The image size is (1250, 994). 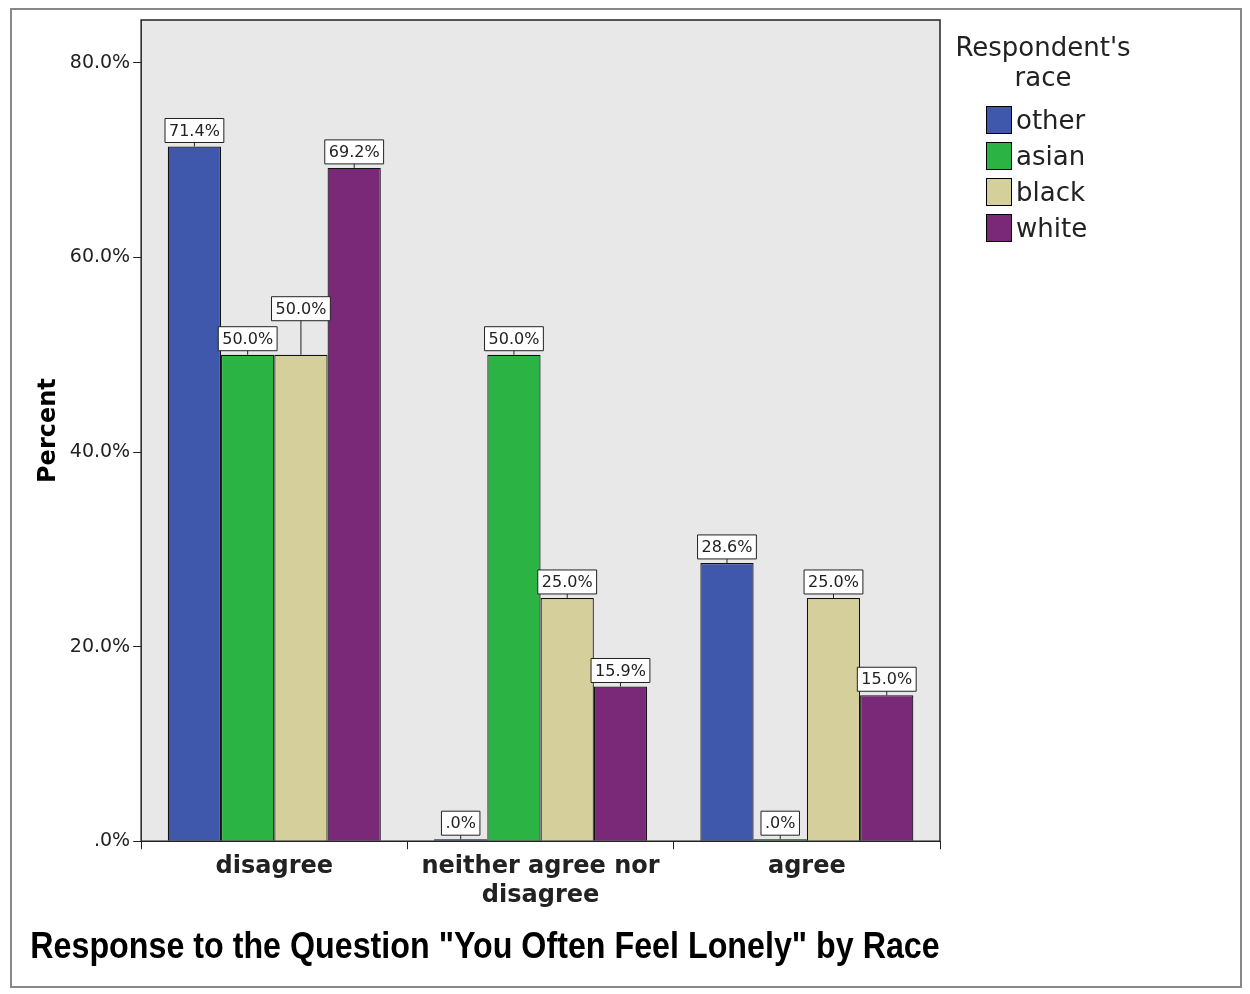 I want to click on data-label: 15.0%, so click(x=887, y=679).